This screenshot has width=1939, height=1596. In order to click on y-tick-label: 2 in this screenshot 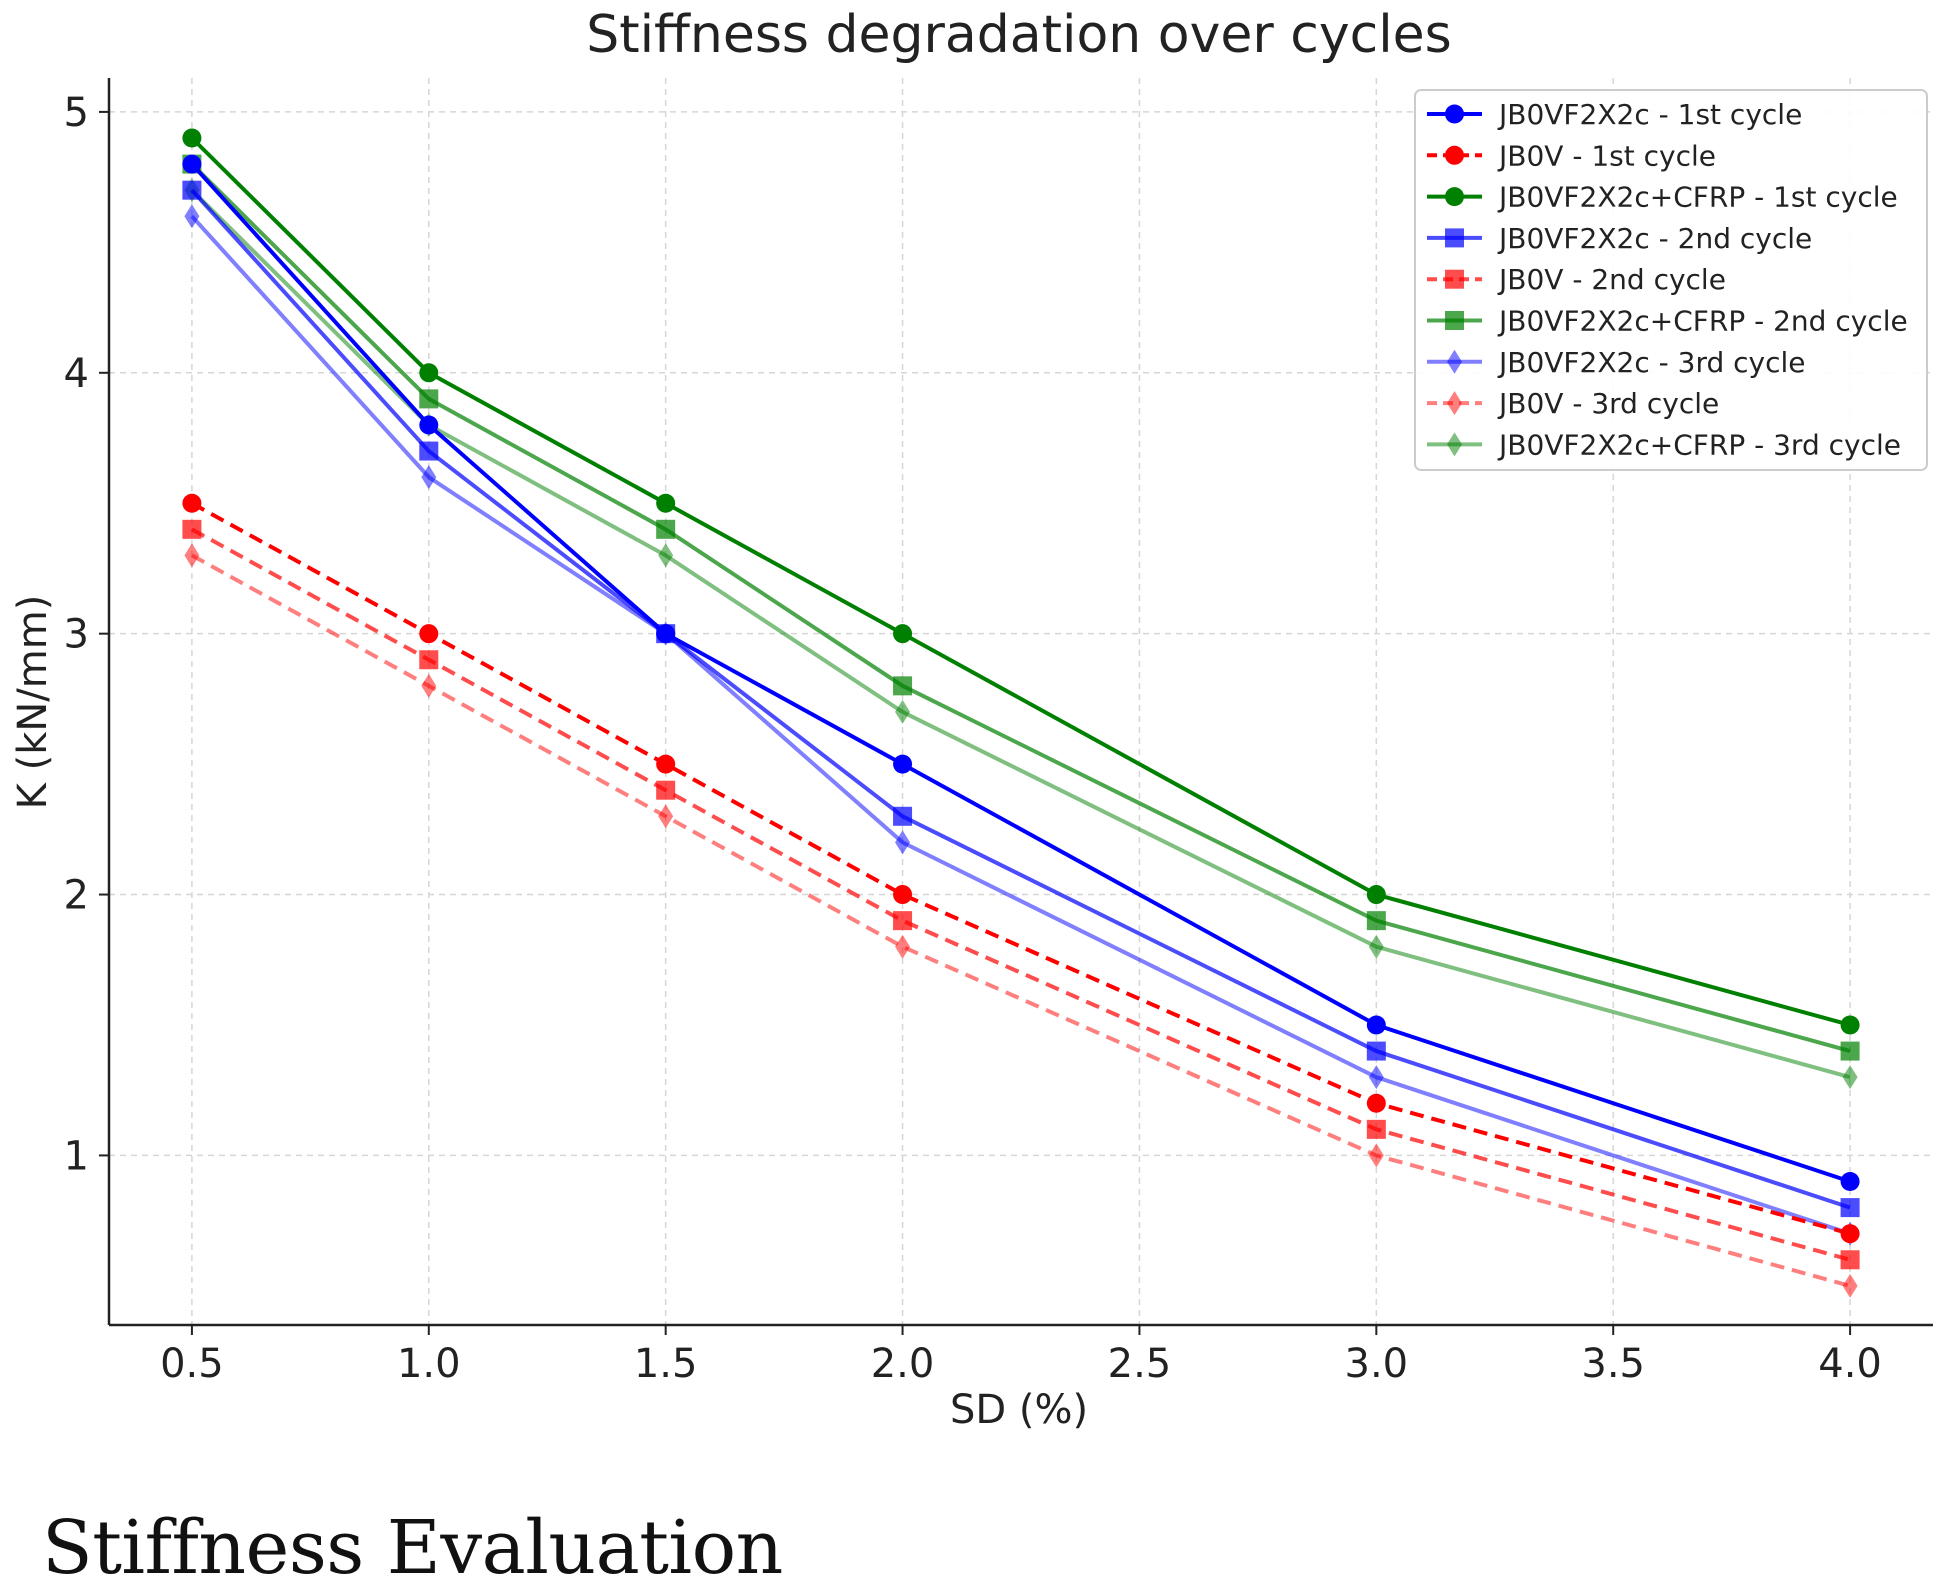, I will do `click(76, 896)`.